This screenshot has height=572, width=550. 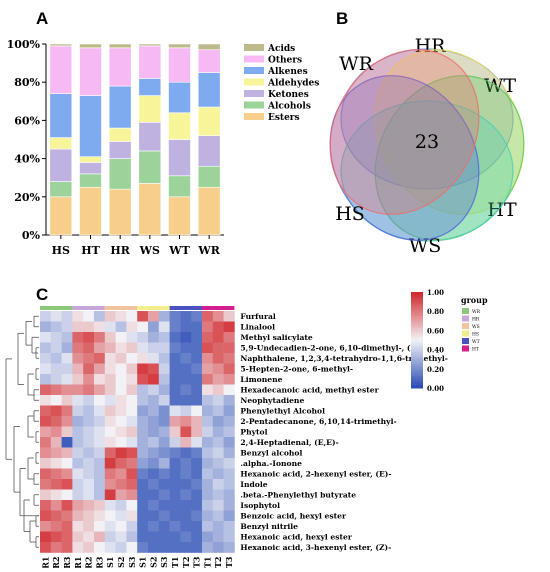 I want to click on venn-set-ht, so click(x=449, y=158).